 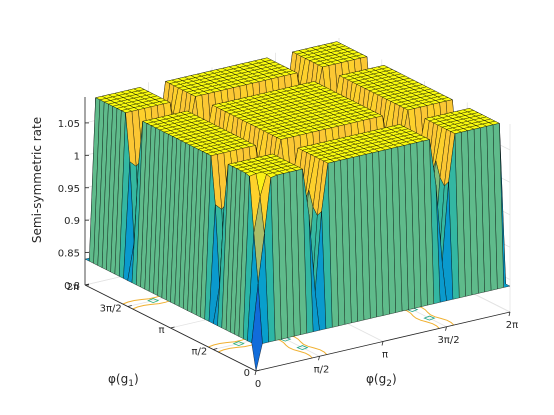 What do you see at coordinates (161, 330) in the screenshot?
I see `x-tick-label-2: π` at bounding box center [161, 330].